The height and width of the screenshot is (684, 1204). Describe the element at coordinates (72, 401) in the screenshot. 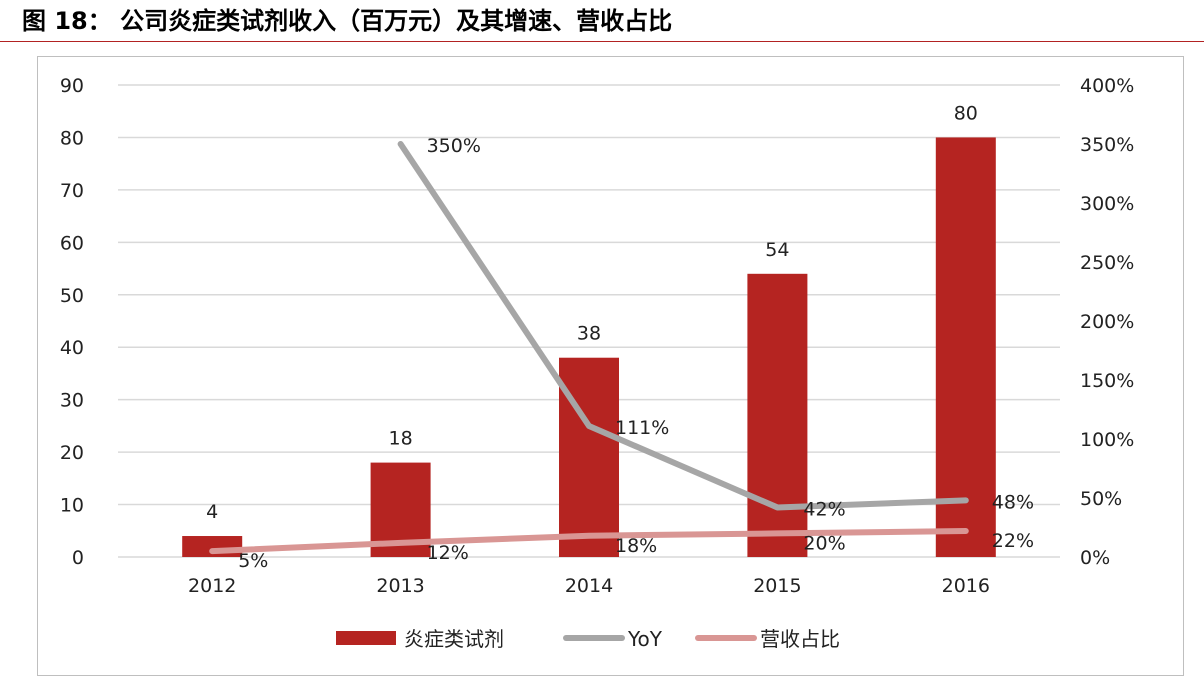

I see `y-left-tick-label: 30` at that location.